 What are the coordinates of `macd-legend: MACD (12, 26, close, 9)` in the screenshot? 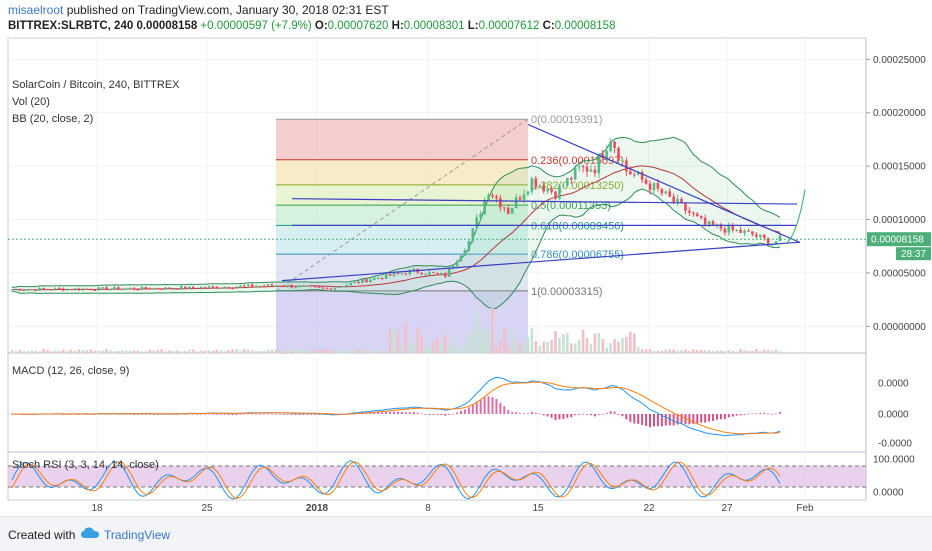 It's located at (71, 371).